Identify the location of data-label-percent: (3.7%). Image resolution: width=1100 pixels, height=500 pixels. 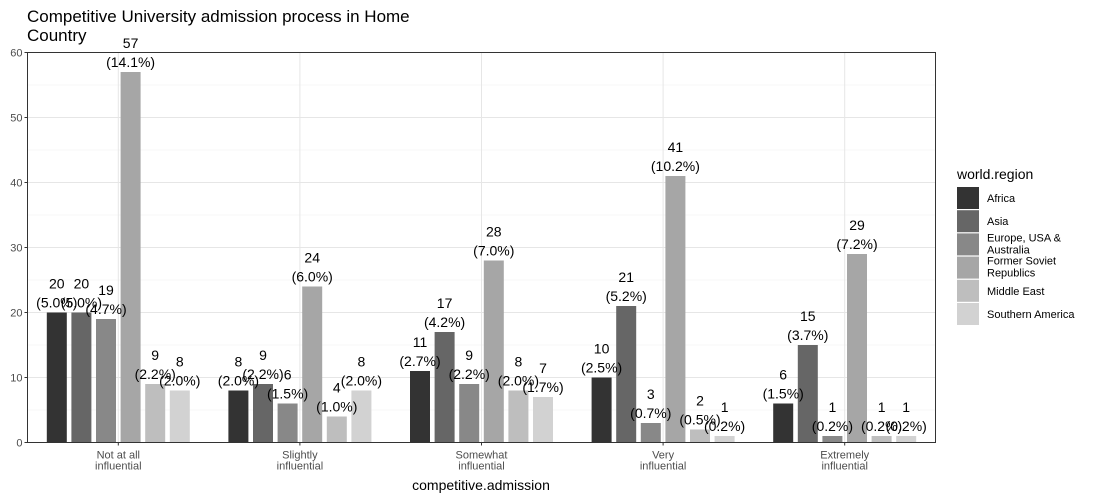
(807, 335).